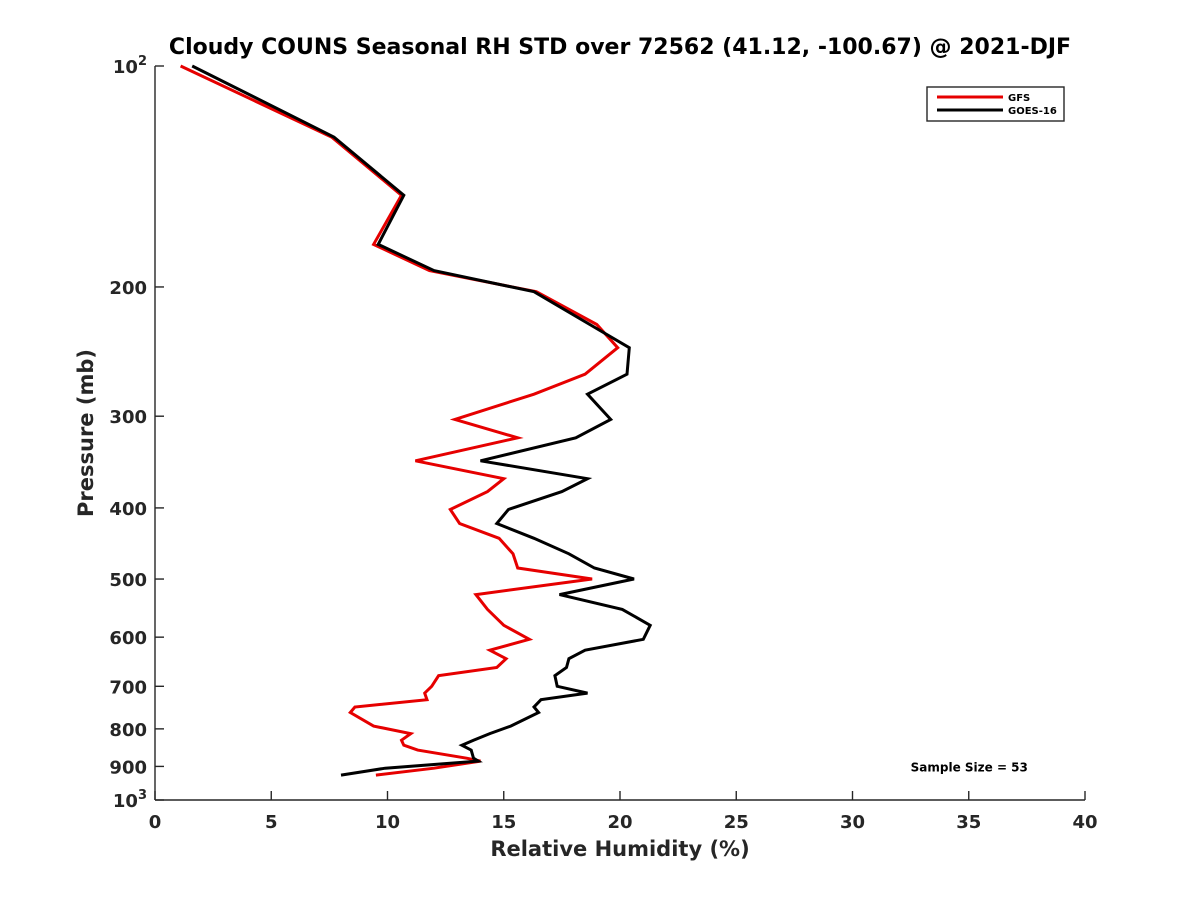 This screenshot has width=1200, height=900. Describe the element at coordinates (1084, 822) in the screenshot. I see `x-tick-label: 40` at that location.